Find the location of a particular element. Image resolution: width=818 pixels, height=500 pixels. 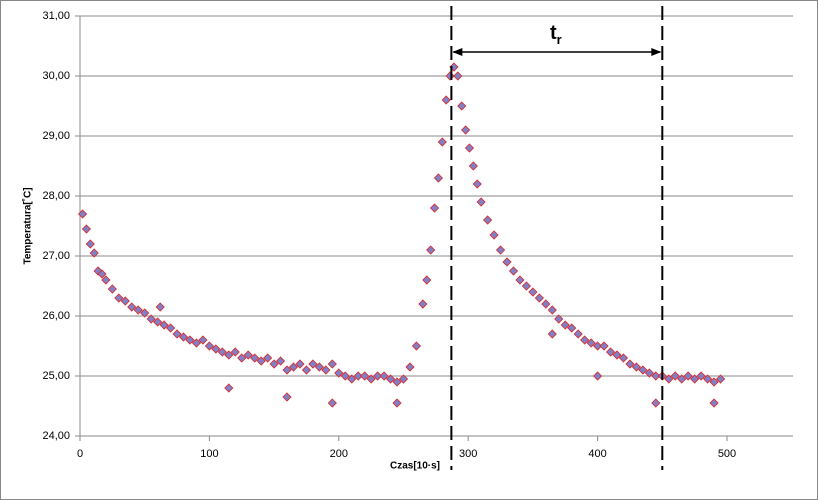

x-tick-label: 0 is located at coordinates (80, 454).